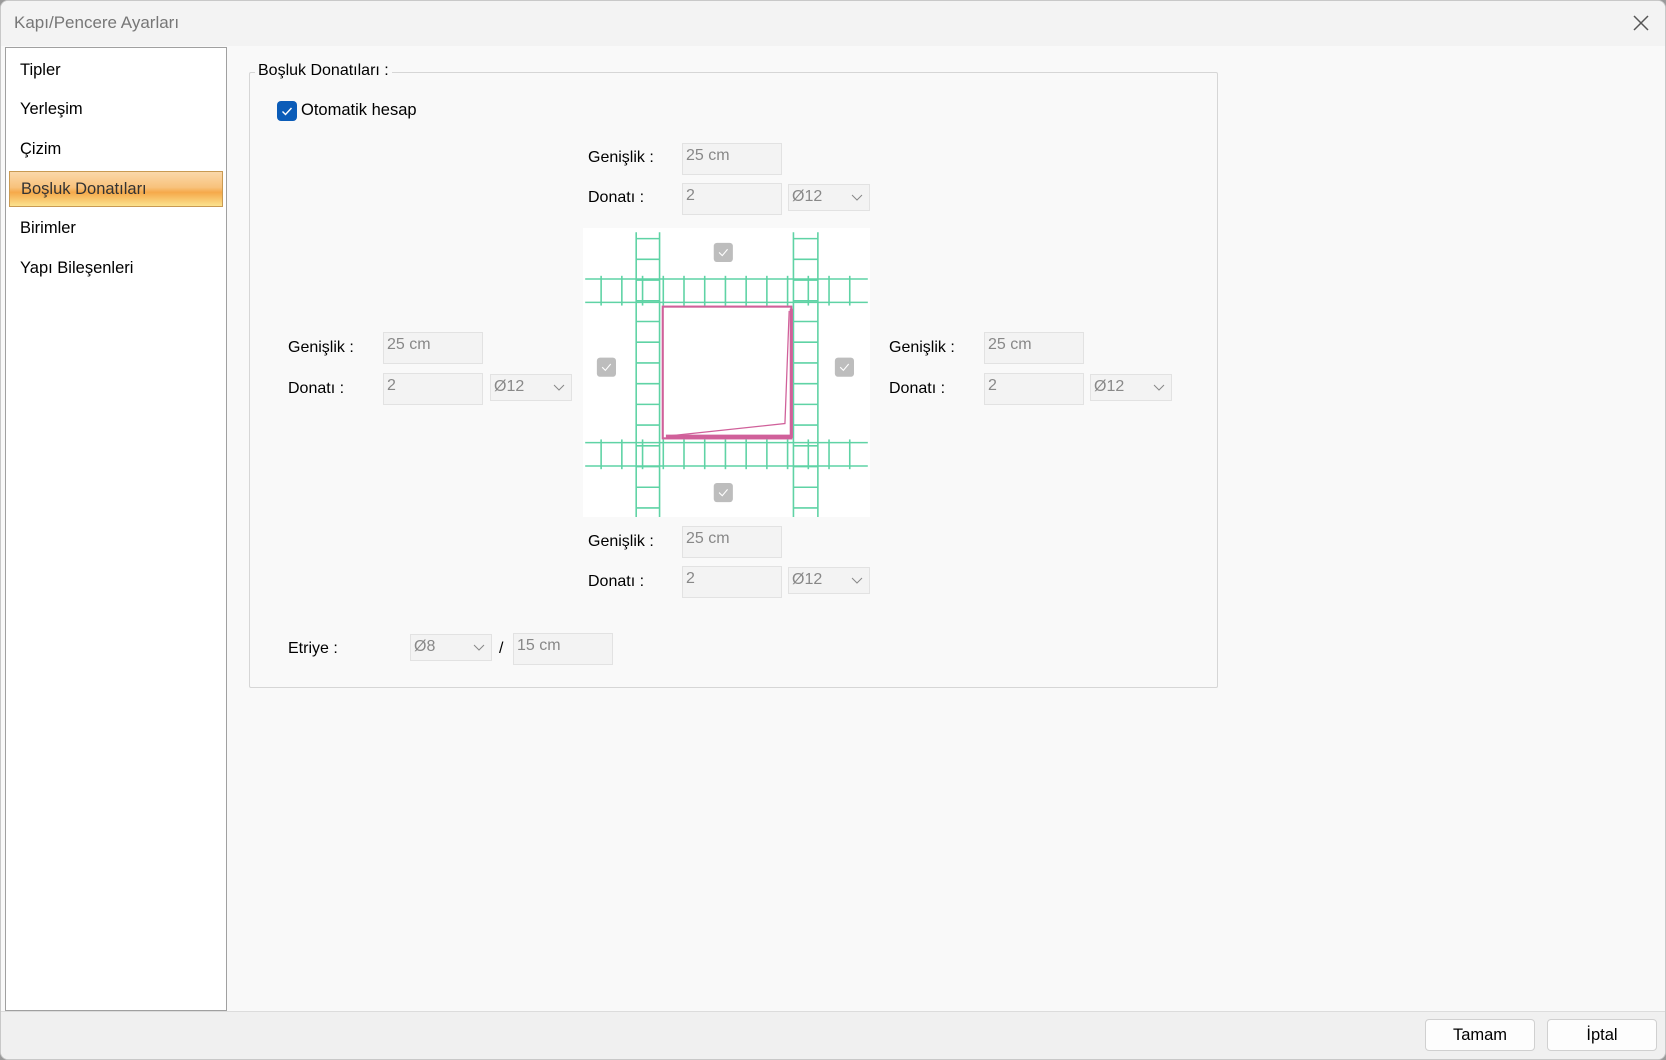 Image resolution: width=1666 pixels, height=1060 pixels. I want to click on close-icon, so click(1641, 23).